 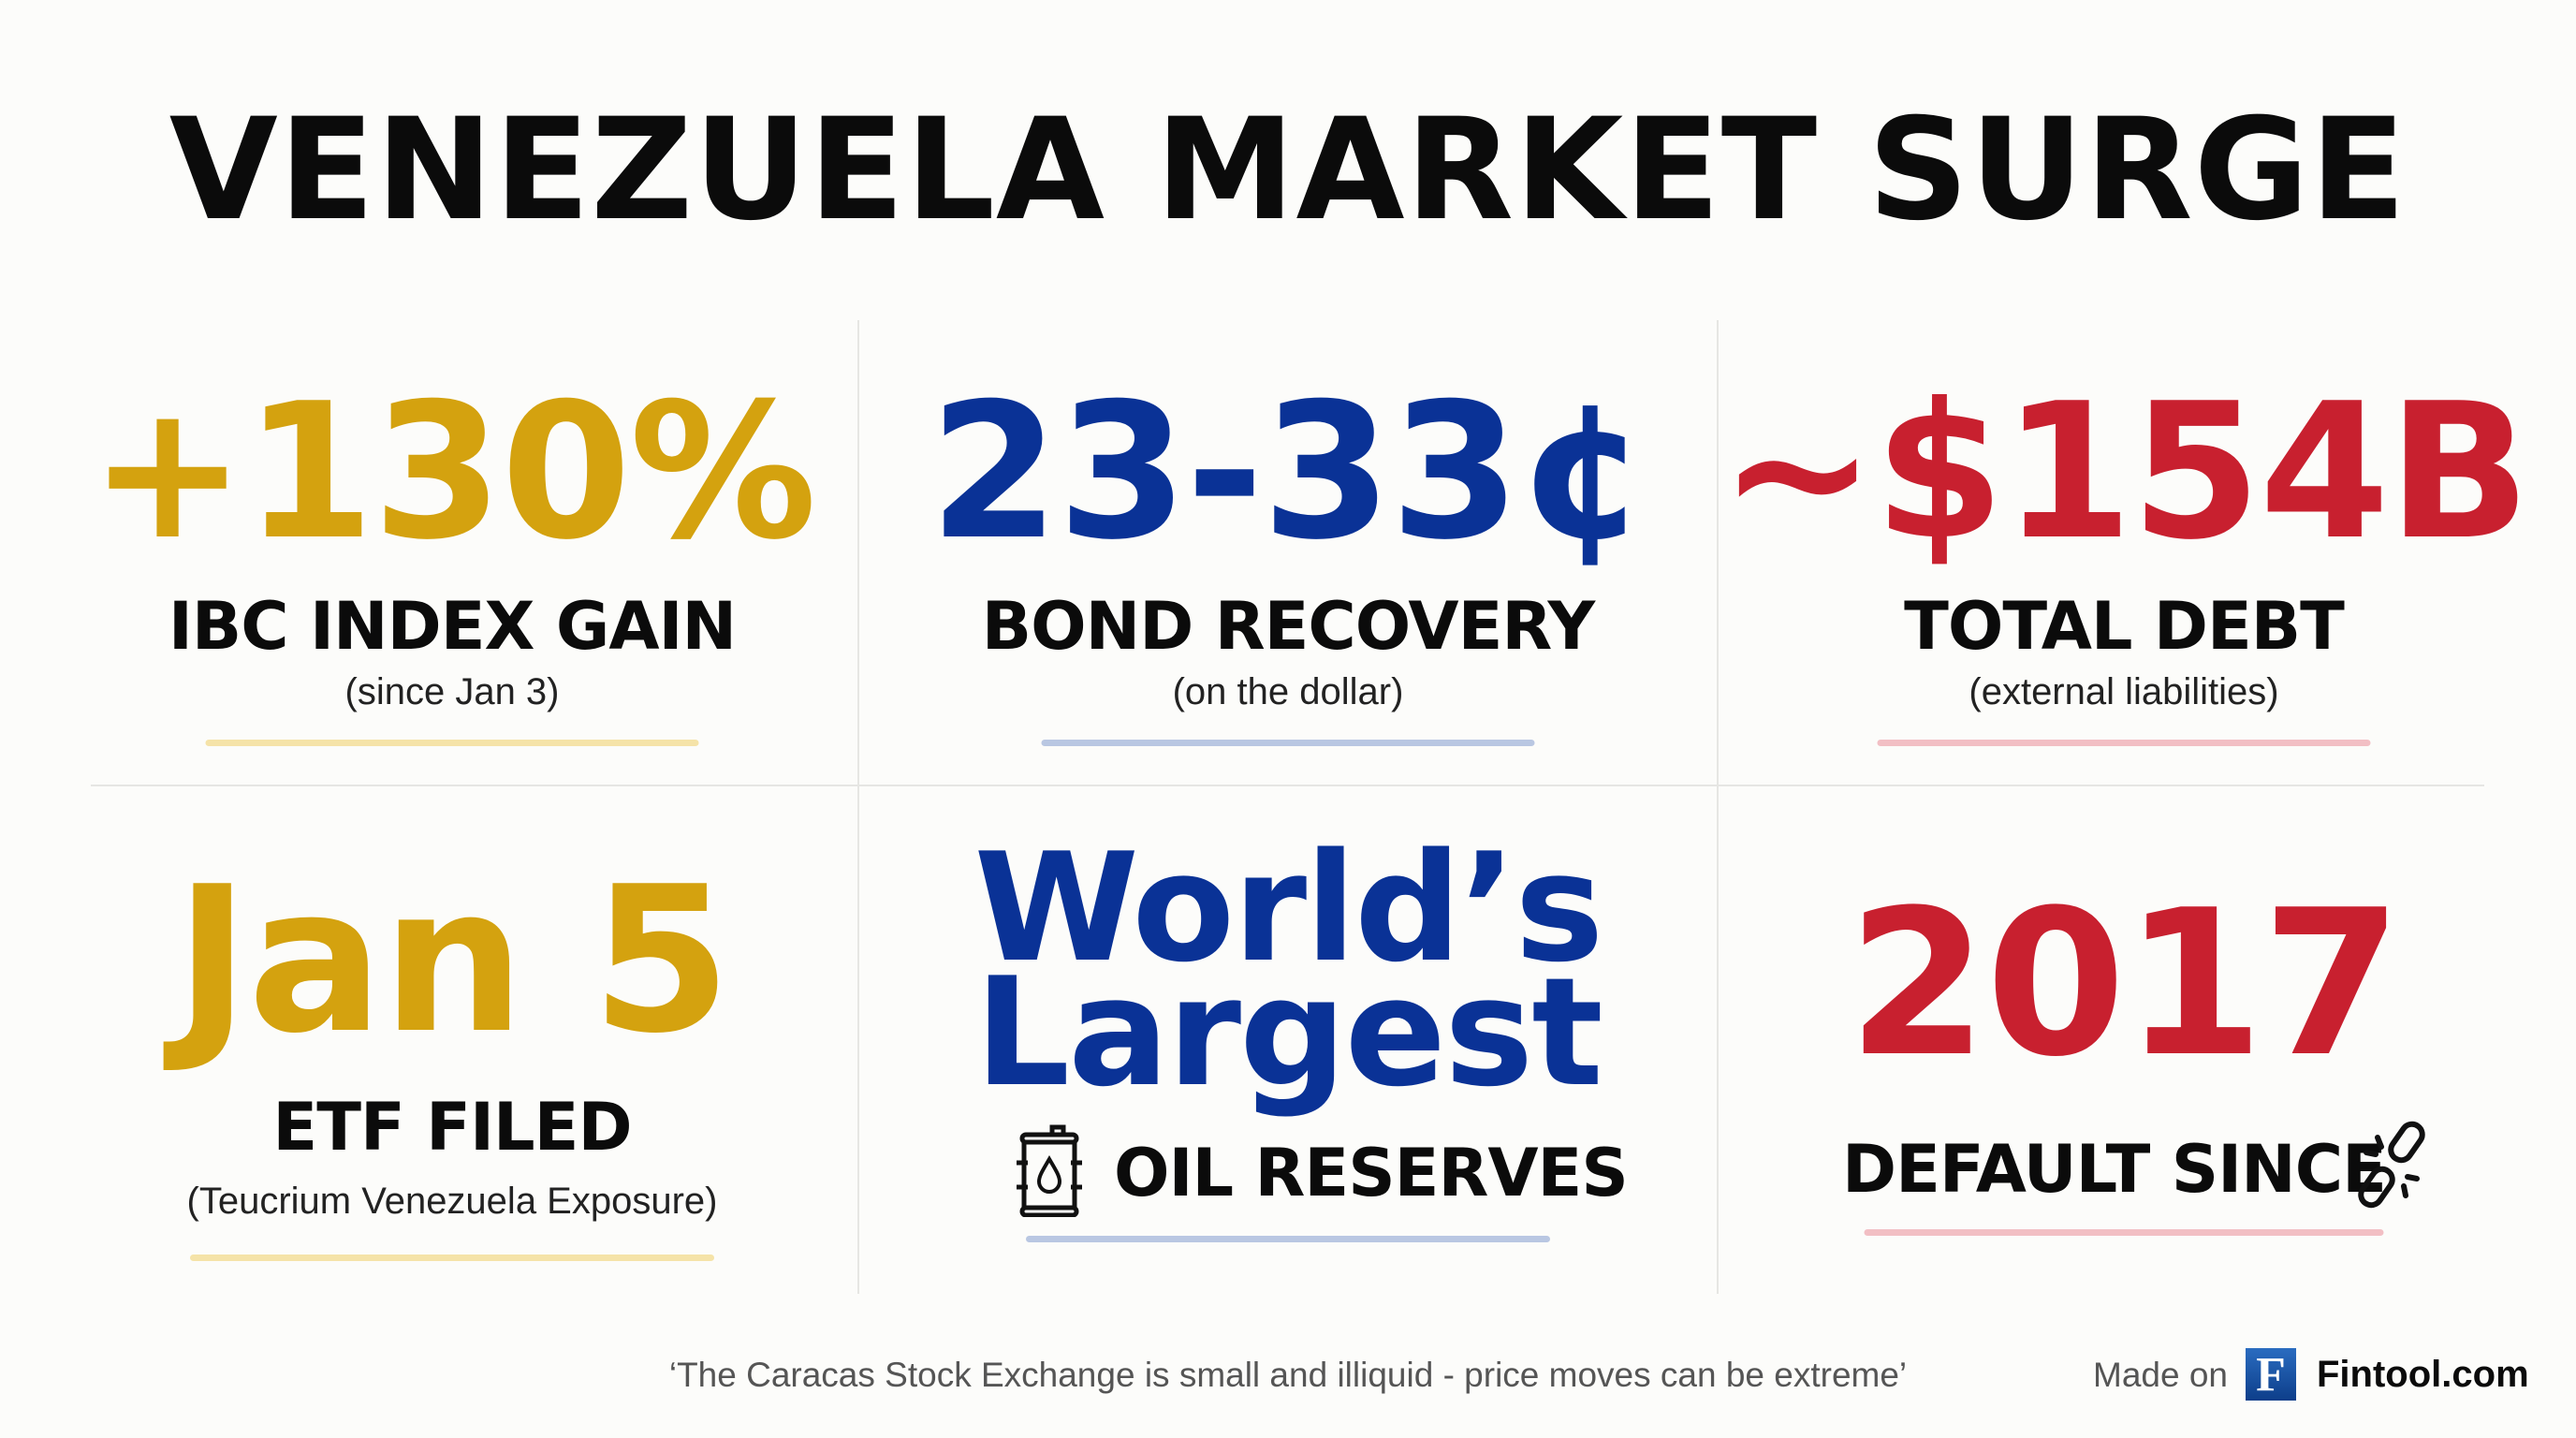 I want to click on stat-label: BOND RECOVERY, so click(x=1288, y=626).